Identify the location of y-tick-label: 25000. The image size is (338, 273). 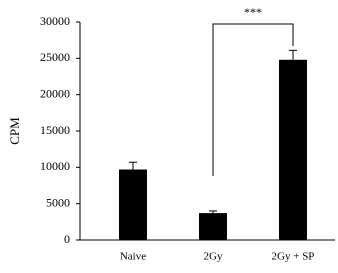
(55, 57).